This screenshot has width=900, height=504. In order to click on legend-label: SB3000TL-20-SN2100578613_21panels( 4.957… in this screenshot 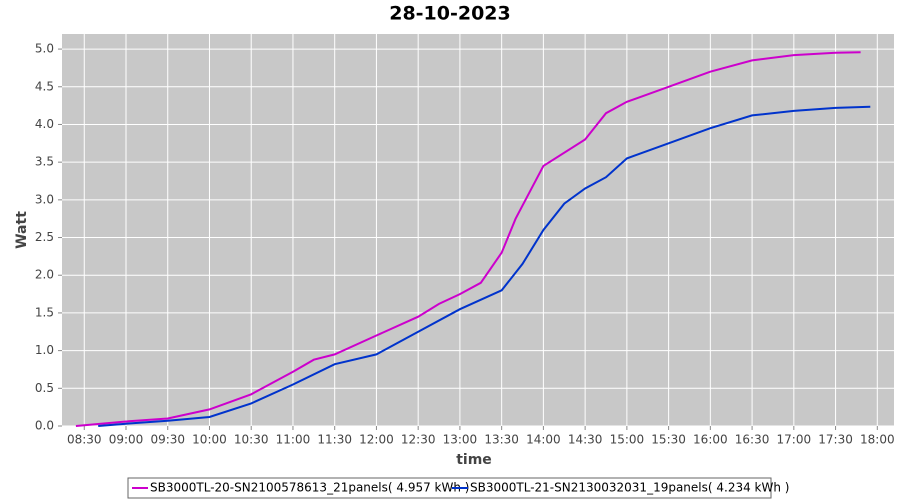, I will do `click(309, 488)`.